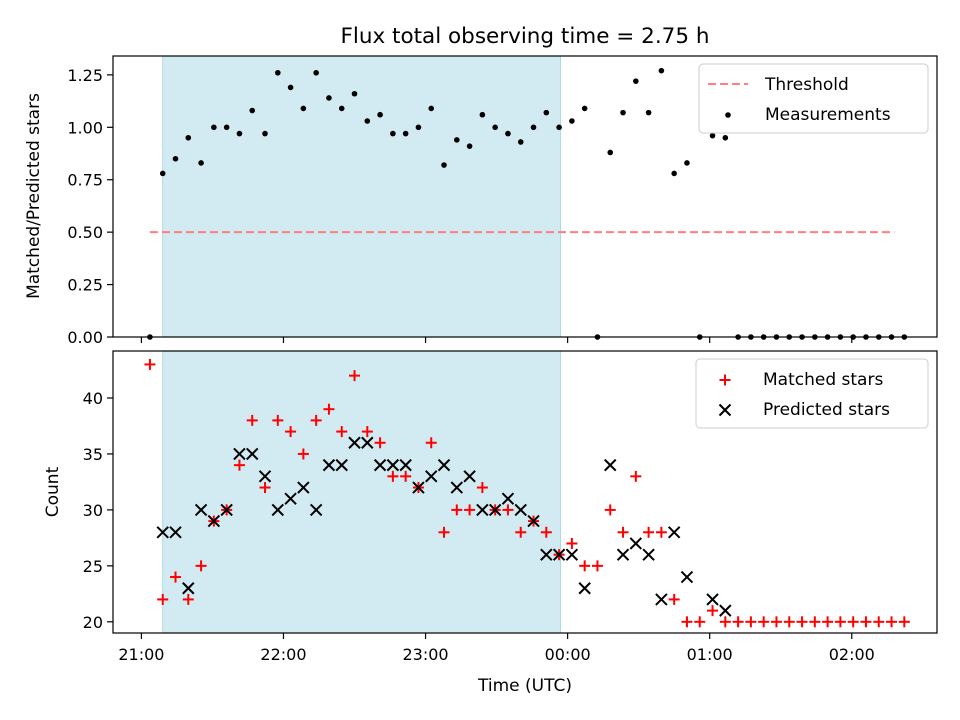 This screenshot has height=720, width=960. I want to click on bottom-x-tick-label: 01:00, so click(710, 654).